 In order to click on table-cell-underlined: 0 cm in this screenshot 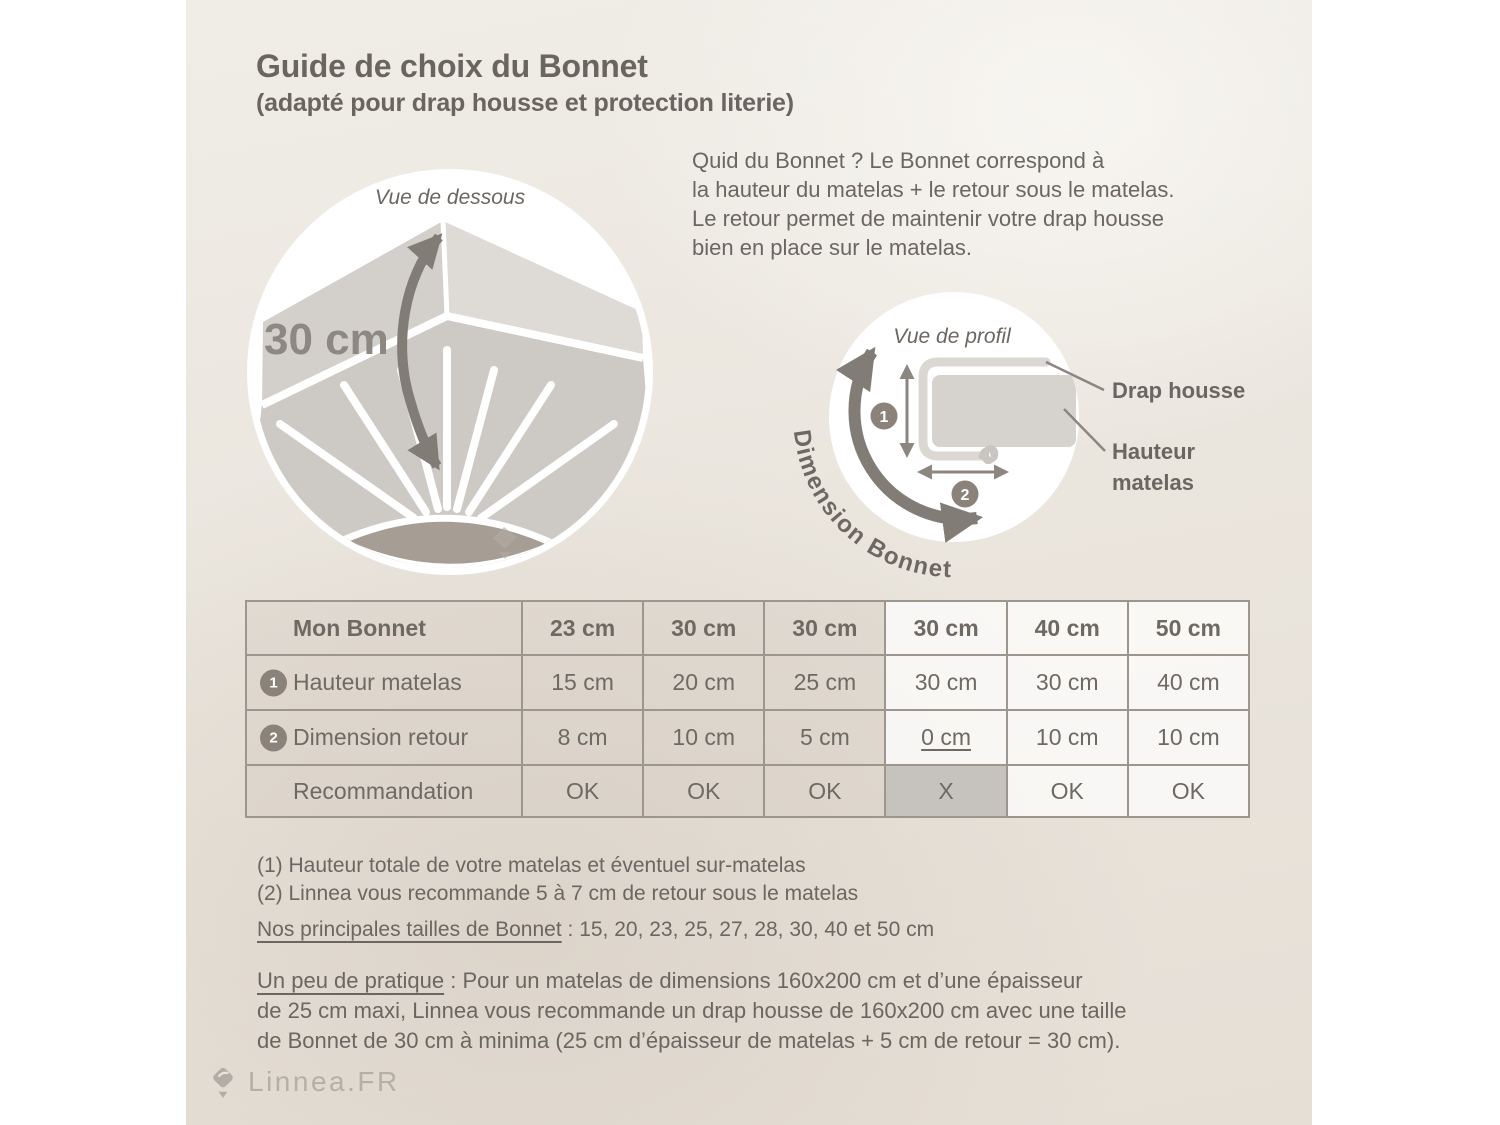, I will do `click(945, 737)`.